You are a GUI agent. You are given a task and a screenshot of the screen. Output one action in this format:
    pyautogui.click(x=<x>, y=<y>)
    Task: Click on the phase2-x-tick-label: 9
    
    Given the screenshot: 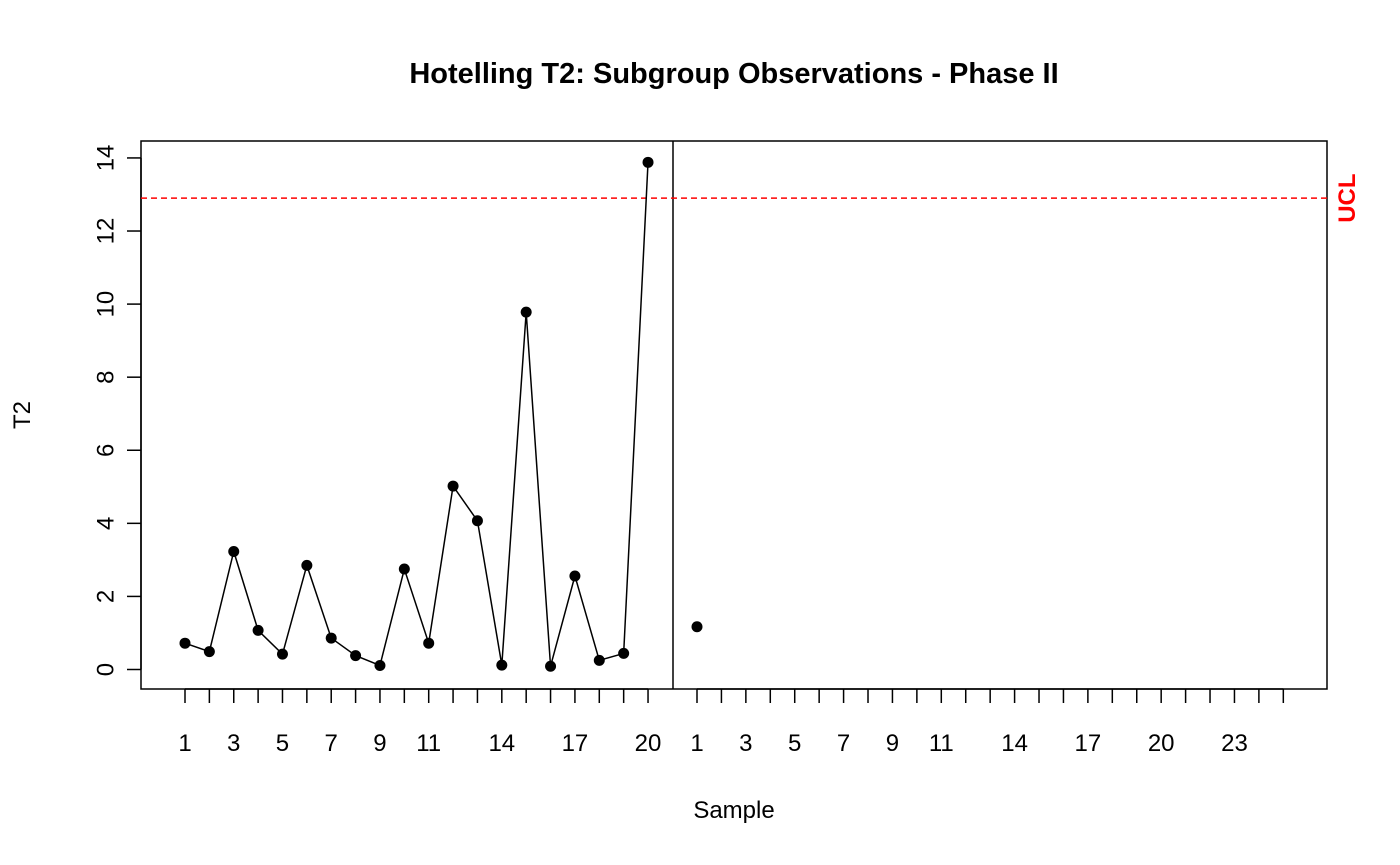 What is the action you would take?
    pyautogui.click(x=892, y=743)
    